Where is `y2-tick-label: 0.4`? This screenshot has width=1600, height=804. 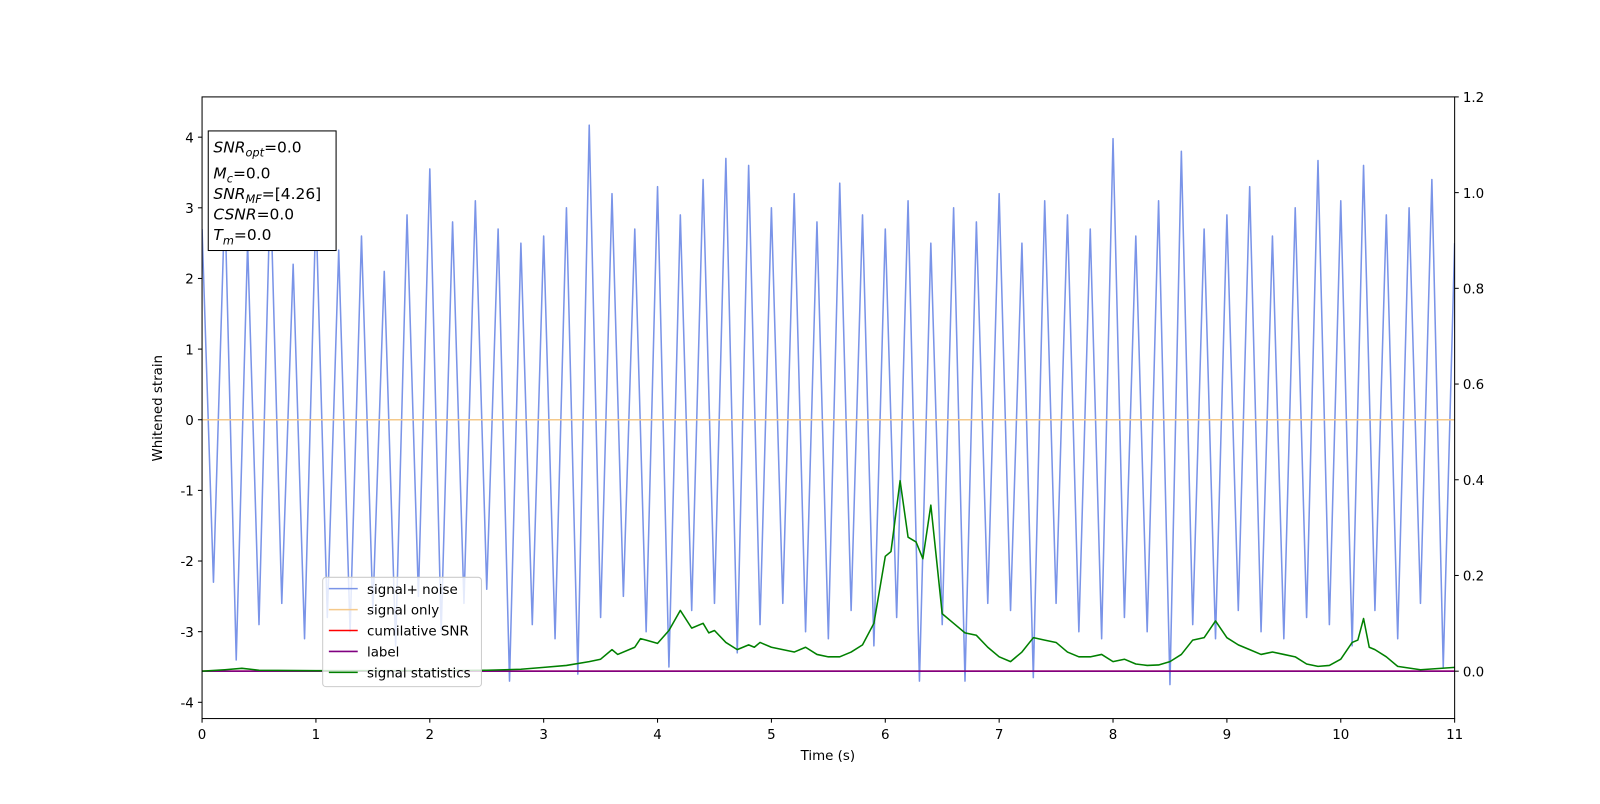 y2-tick-label: 0.4 is located at coordinates (1473, 481).